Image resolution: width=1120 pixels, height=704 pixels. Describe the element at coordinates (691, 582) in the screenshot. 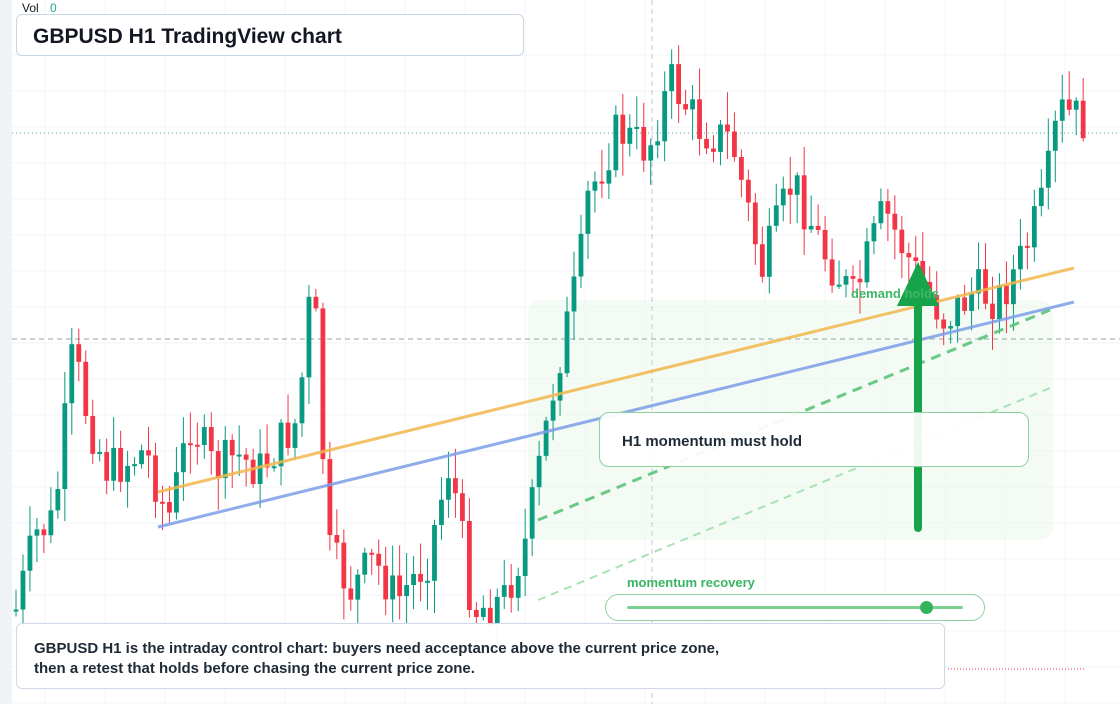

I see `momentum-recovery-label: momentum recovery` at that location.